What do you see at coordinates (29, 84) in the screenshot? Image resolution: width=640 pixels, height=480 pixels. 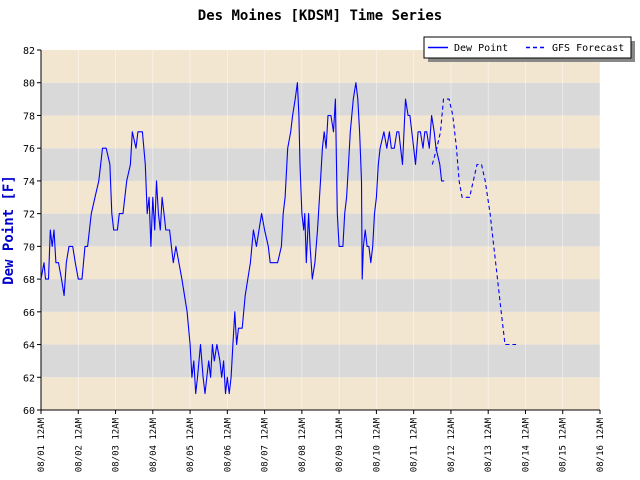 I see `y-tick-label: 80` at bounding box center [29, 84].